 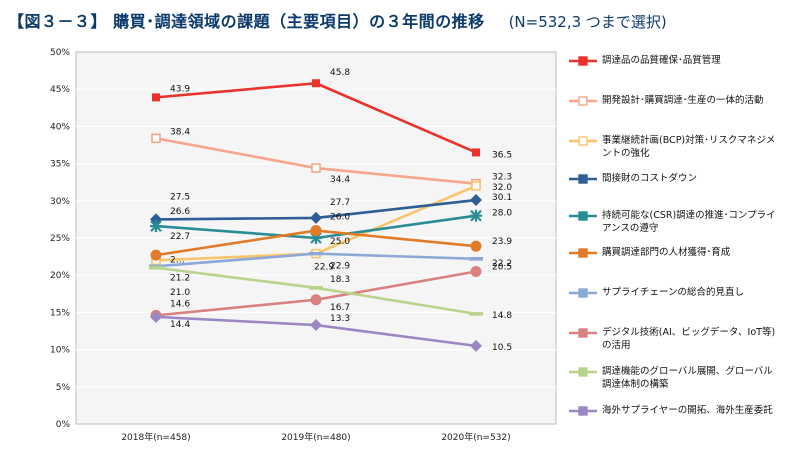 What do you see at coordinates (475, 437) in the screenshot?
I see `x-tick-label: 2020年(n=532)` at bounding box center [475, 437].